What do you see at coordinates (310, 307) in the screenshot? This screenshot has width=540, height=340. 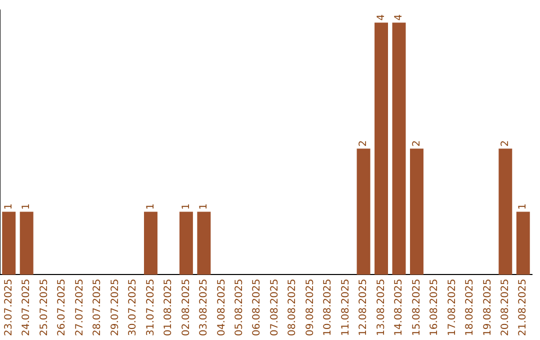 I see `x-tick-label: 09.08.2025` at bounding box center [310, 307].